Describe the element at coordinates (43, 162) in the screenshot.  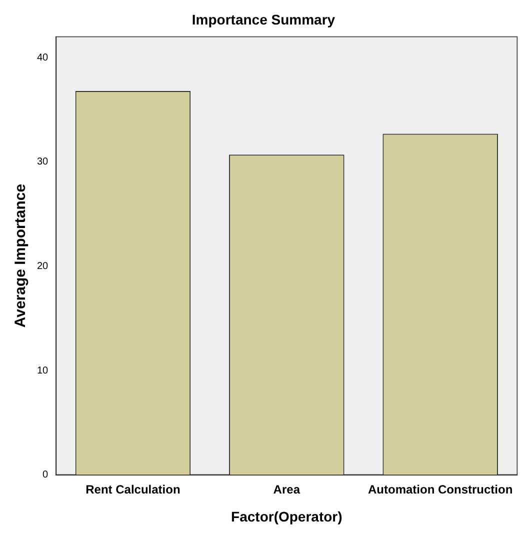
I see `y-tick-label: 30` at that location.